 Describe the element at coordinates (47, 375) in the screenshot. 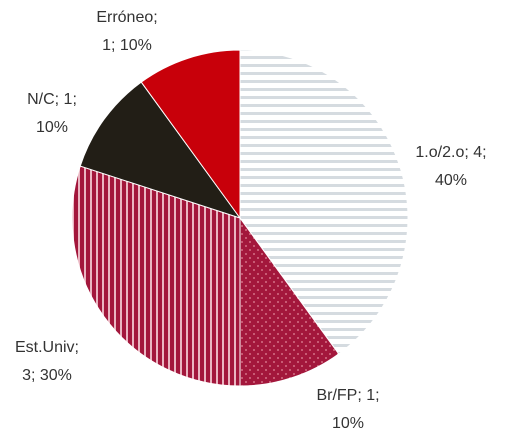

I see `data-label: 3; 30%` at that location.